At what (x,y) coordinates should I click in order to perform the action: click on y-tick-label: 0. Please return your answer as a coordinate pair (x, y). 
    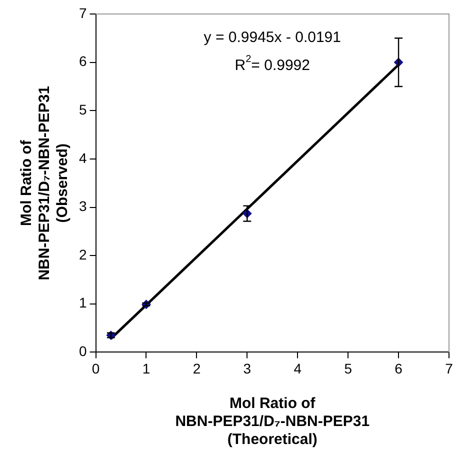
    Looking at the image, I should click on (82, 351).